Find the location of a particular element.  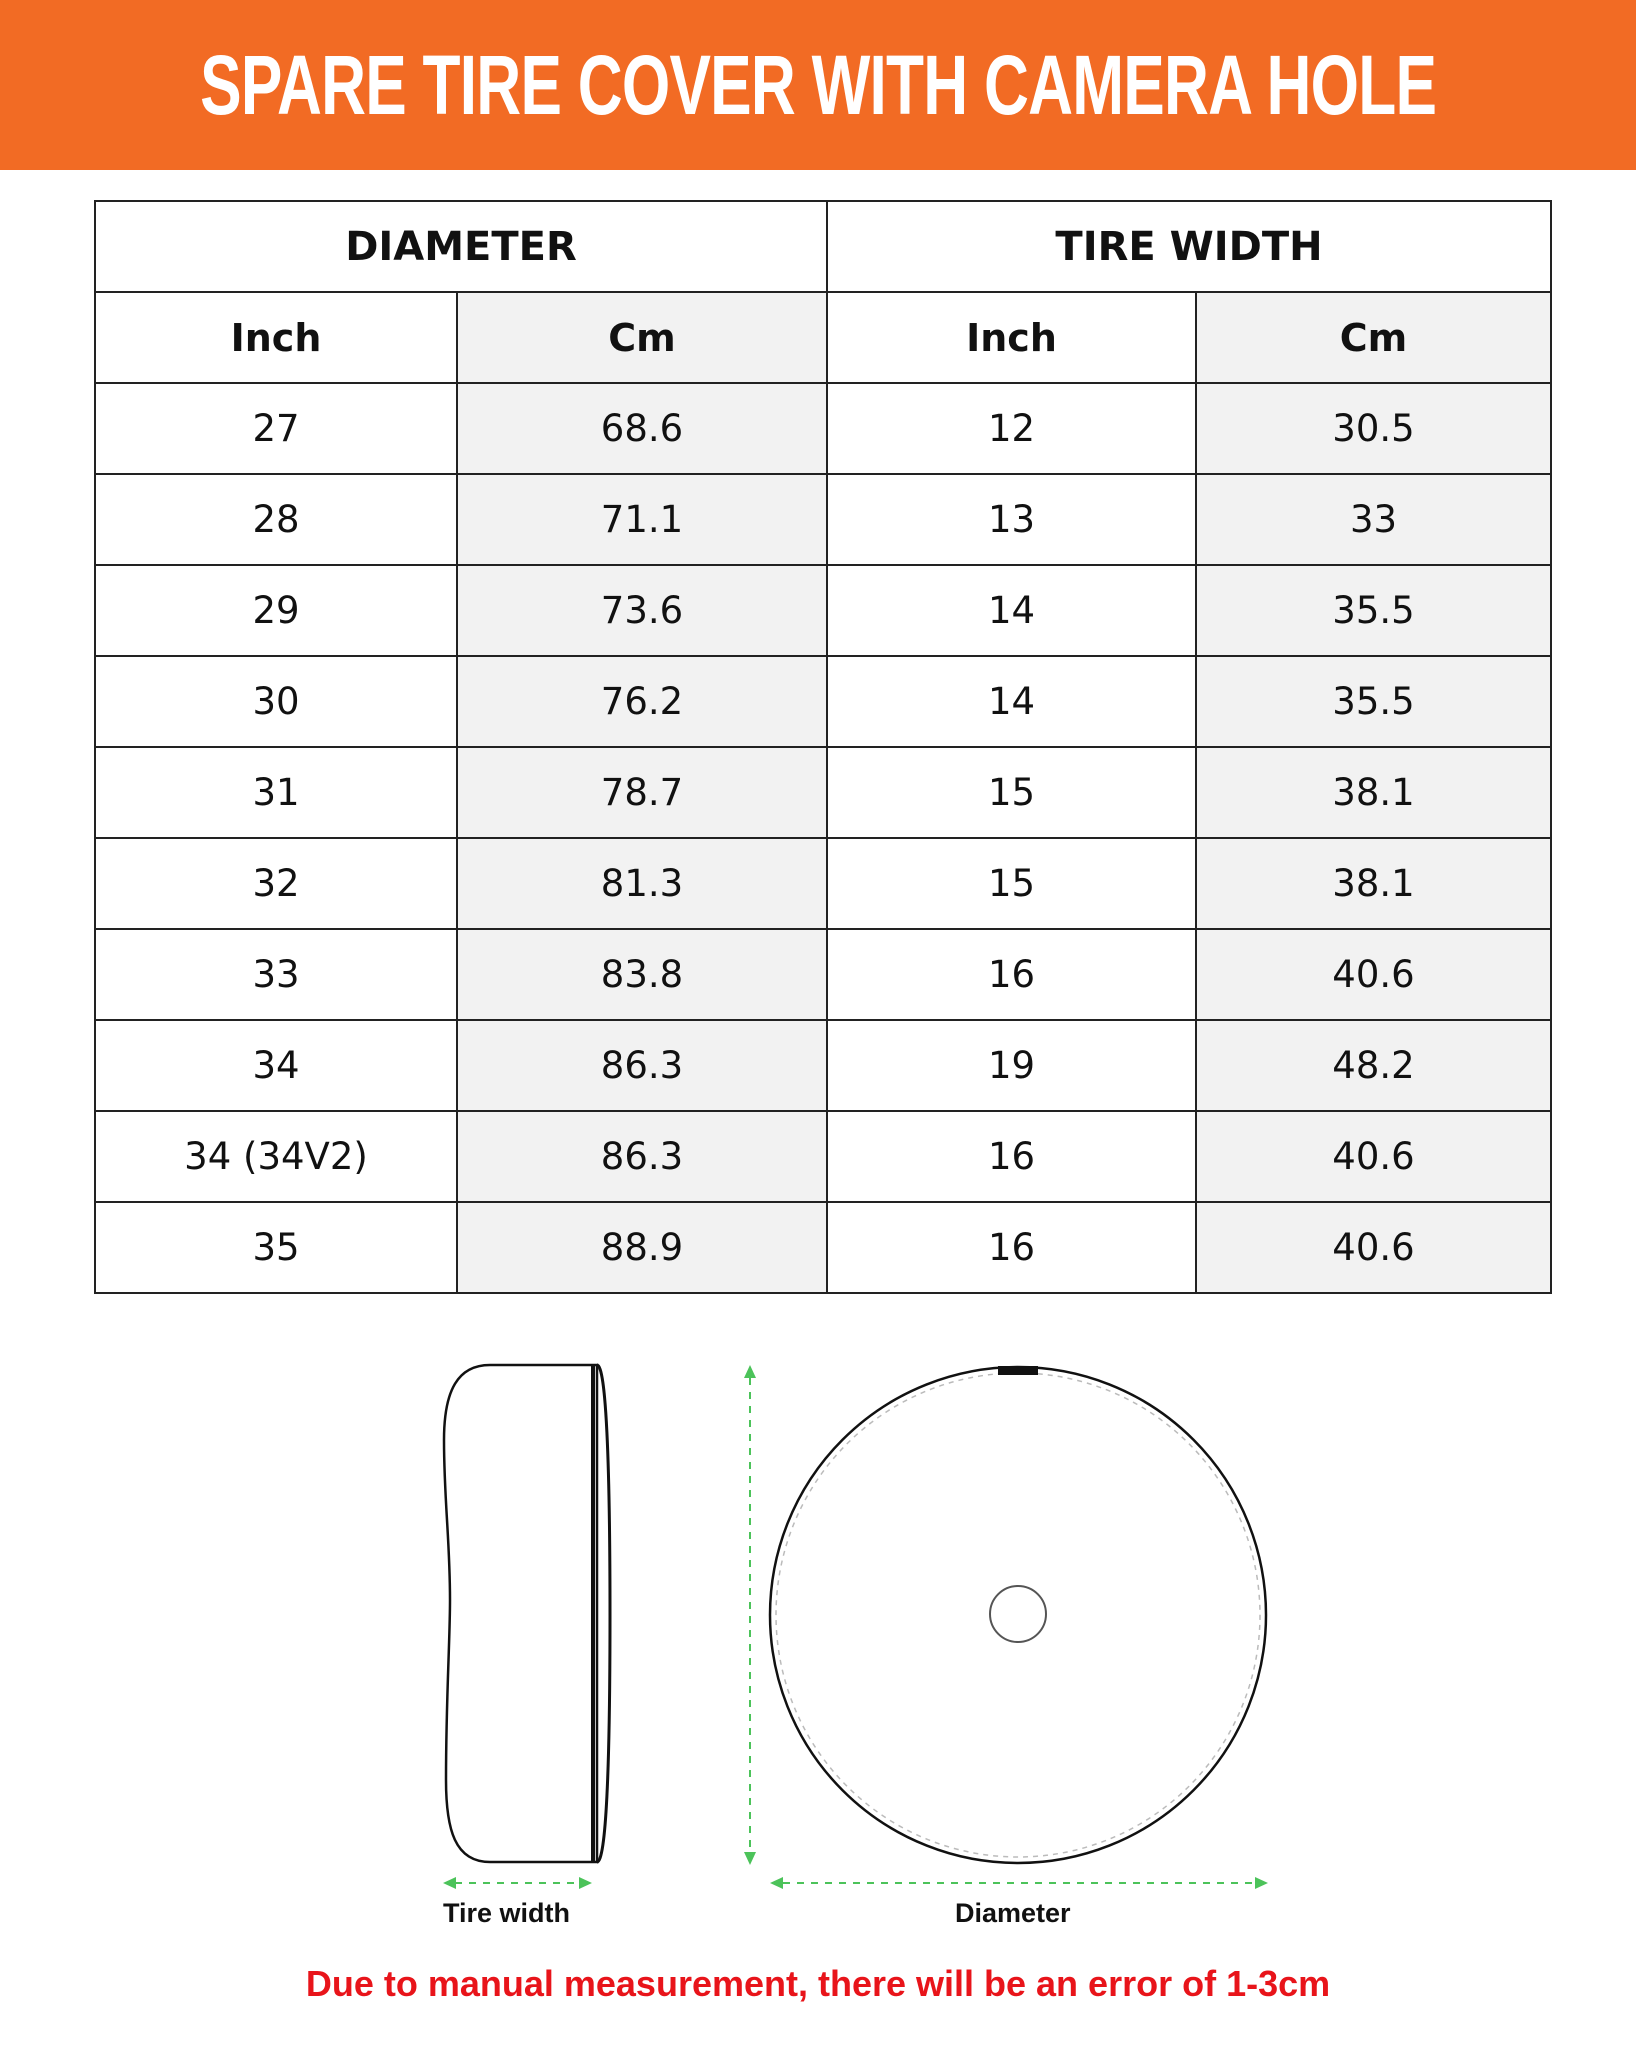

table-row: 34 86.3 19 48.2 is located at coordinates (823, 1065).